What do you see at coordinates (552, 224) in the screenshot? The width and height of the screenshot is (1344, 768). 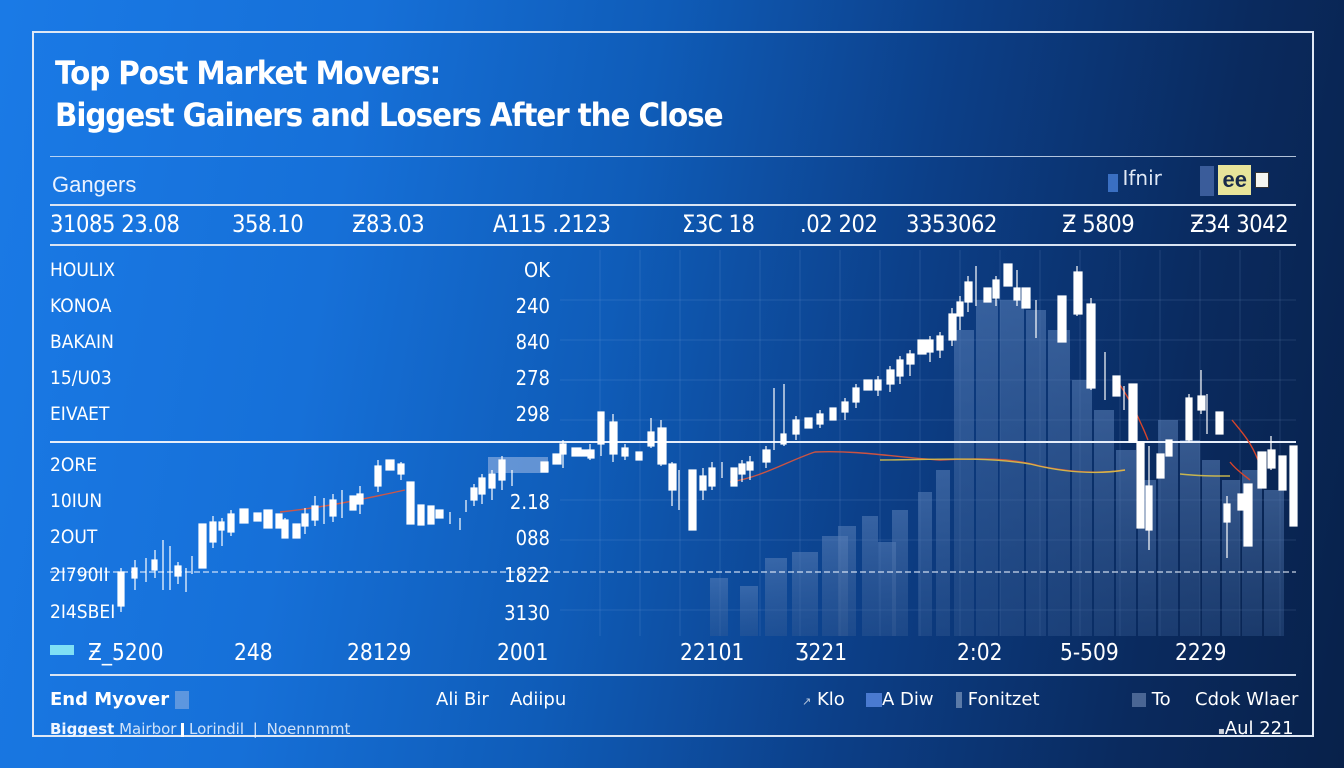 I see `top-value: A115 .2123` at bounding box center [552, 224].